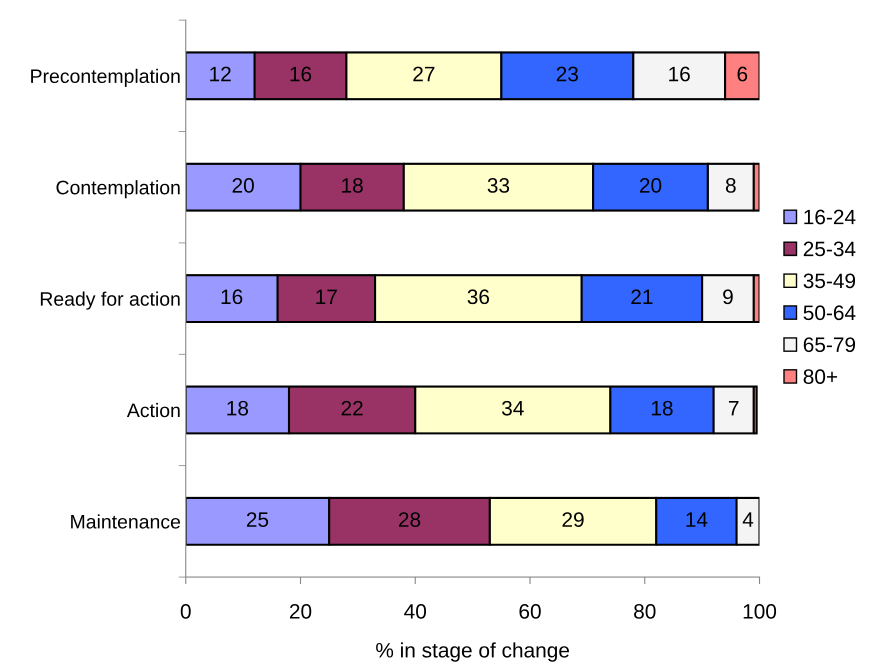 The image size is (872, 671). I want to click on x-tick-label: 40, so click(415, 611).